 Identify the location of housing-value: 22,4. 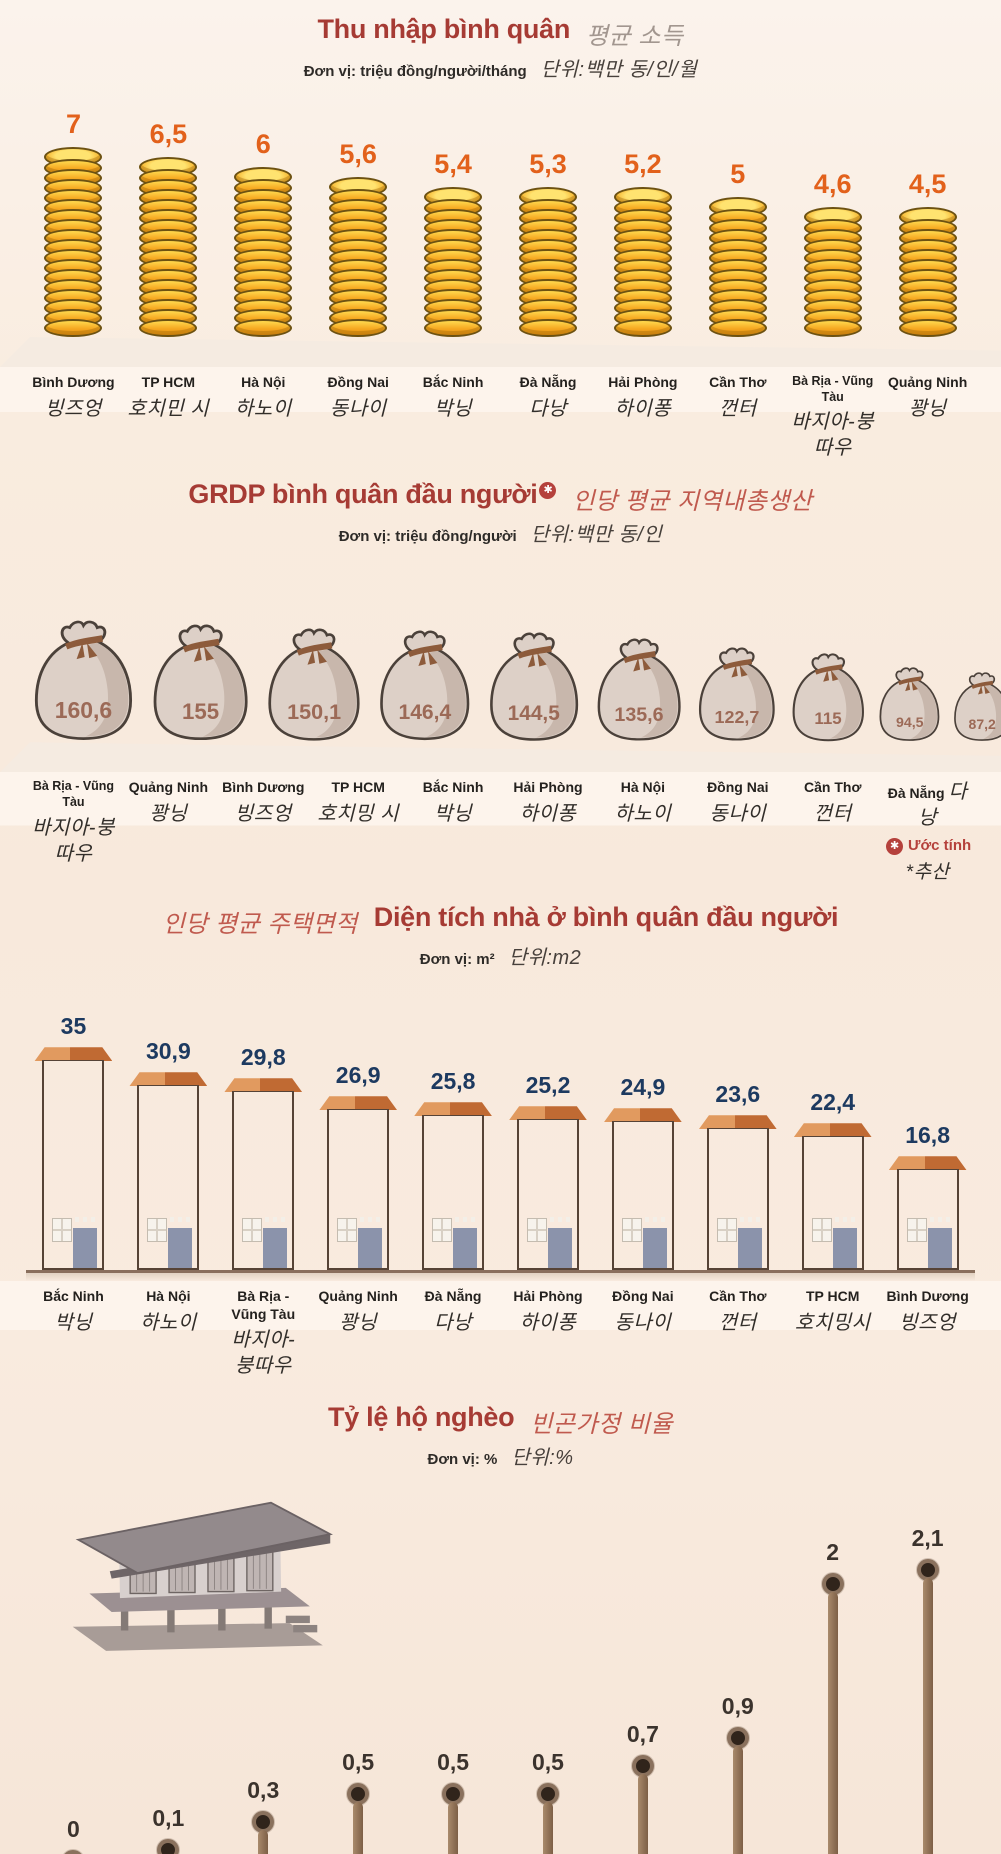
(833, 1102).